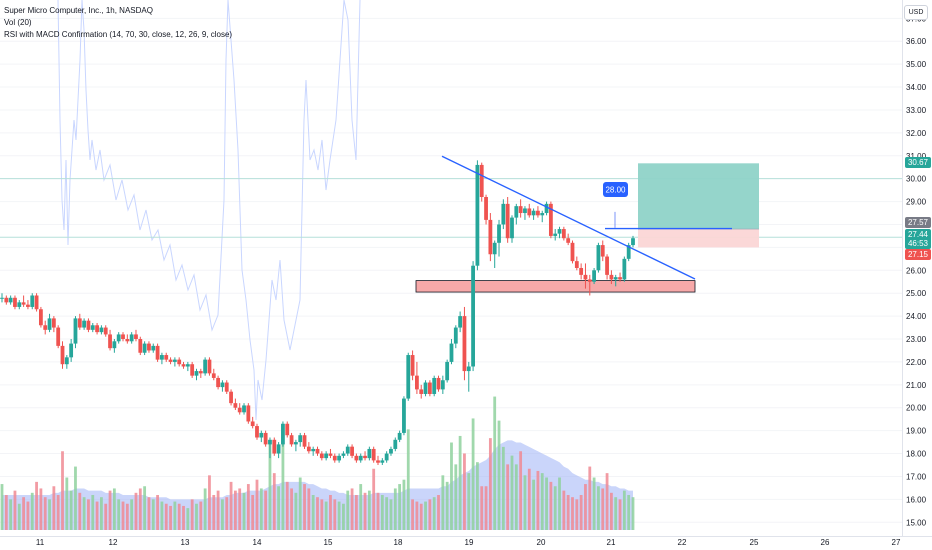 The height and width of the screenshot is (550, 932). Describe the element at coordinates (918, 222) in the screenshot. I see `entry-price-tag-text: 27.57` at that location.